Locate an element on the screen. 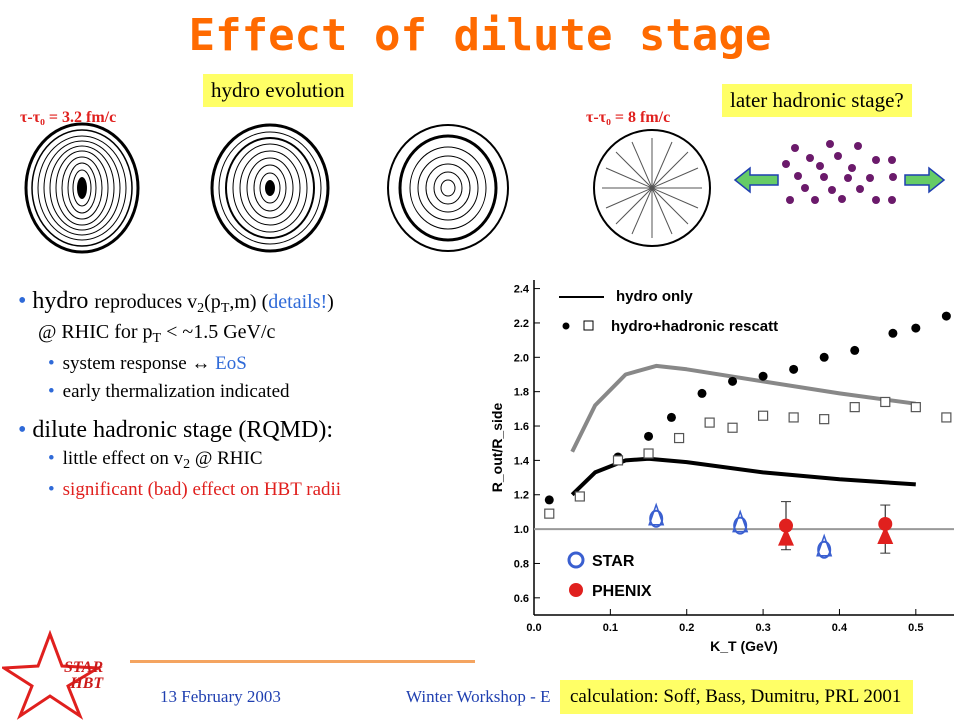 The width and height of the screenshot is (960, 720). sub-bullet-system-response: • system response ↔ EoS is located at coordinates (147, 363).